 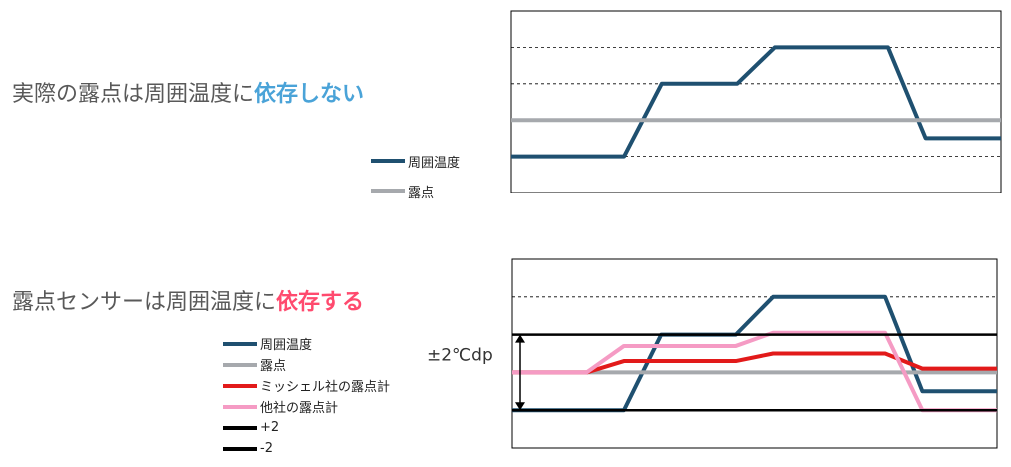 I want to click on range-annotation: ±2℃dp, so click(x=460, y=355).